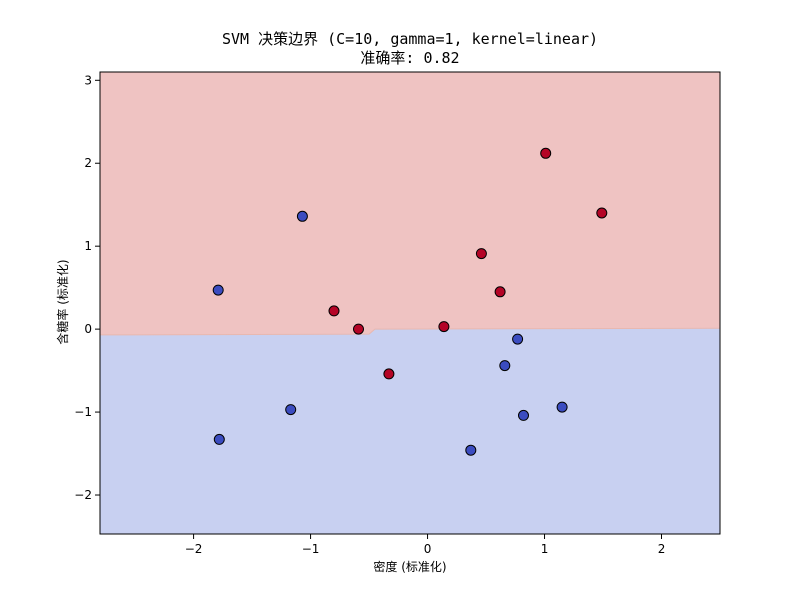 The image size is (800, 600). Describe the element at coordinates (87, 287) in the screenshot. I see `y-axis-ticks: −2 −1 0 1 2 3` at that location.